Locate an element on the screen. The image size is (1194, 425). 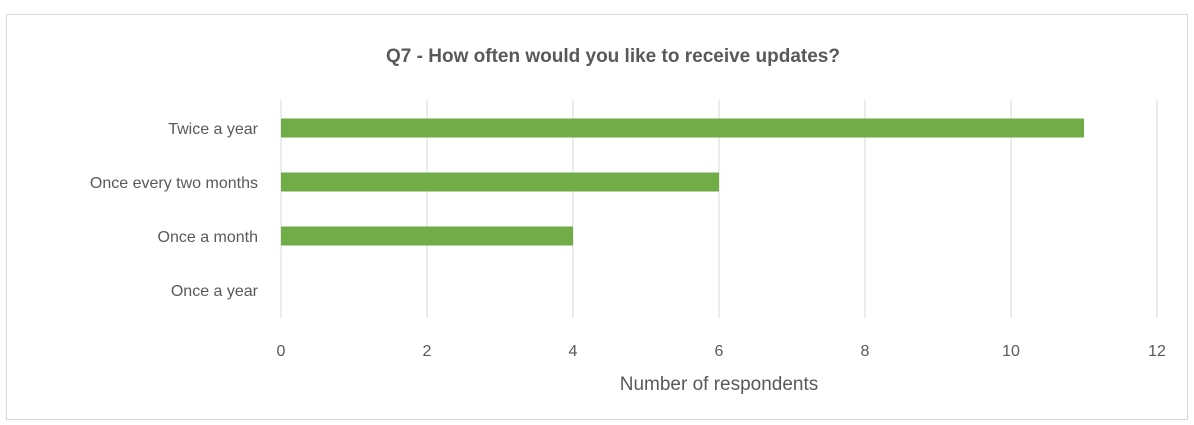
x-axis-title: Number of respondents is located at coordinates (719, 384).